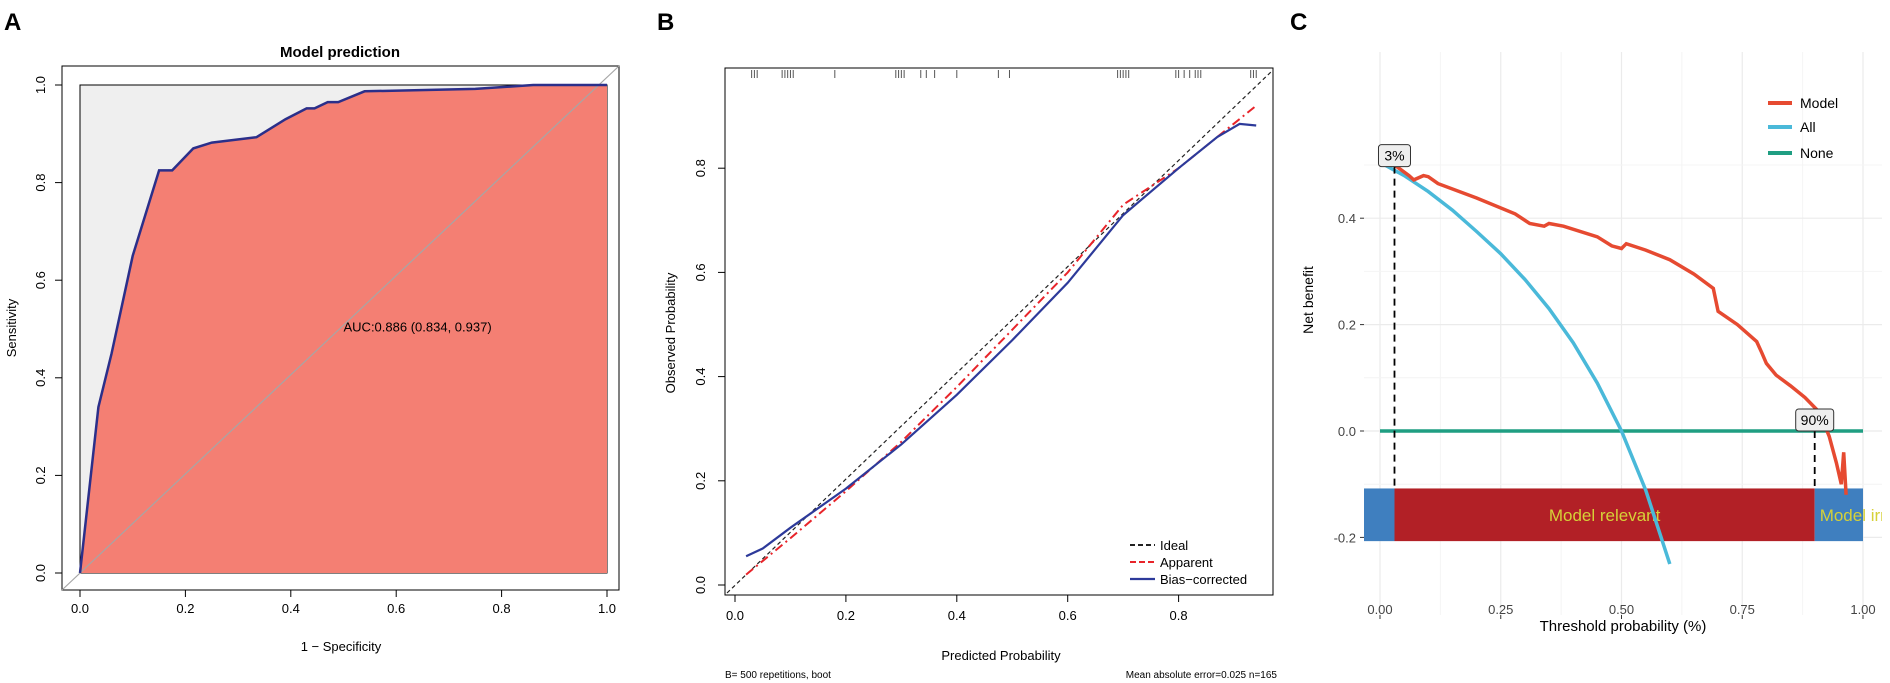  Describe the element at coordinates (1623, 626) in the screenshot. I see `dca-x-label: Threshold probability (%)` at that location.